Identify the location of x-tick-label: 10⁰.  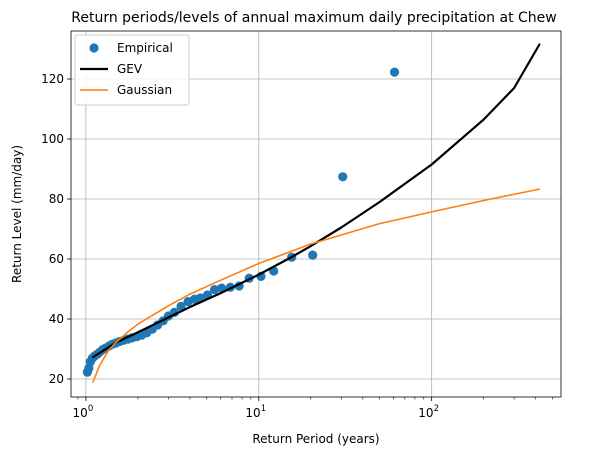
(83, 412).